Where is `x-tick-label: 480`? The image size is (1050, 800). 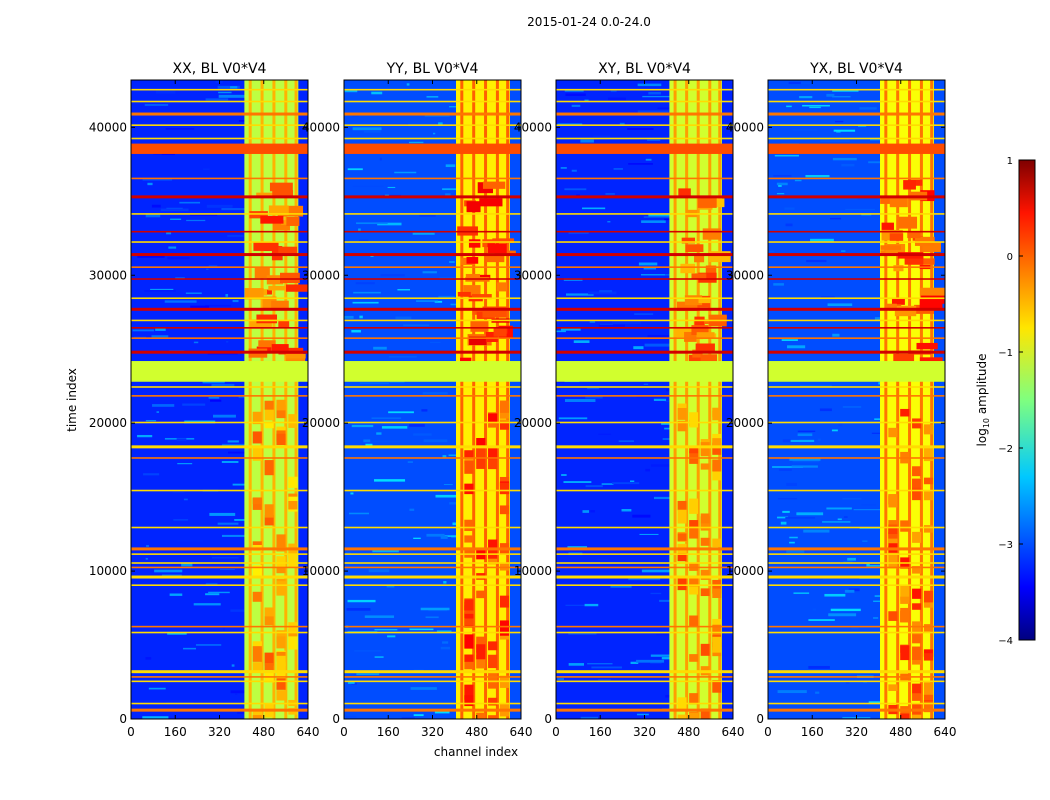 x-tick-label: 480 is located at coordinates (476, 732).